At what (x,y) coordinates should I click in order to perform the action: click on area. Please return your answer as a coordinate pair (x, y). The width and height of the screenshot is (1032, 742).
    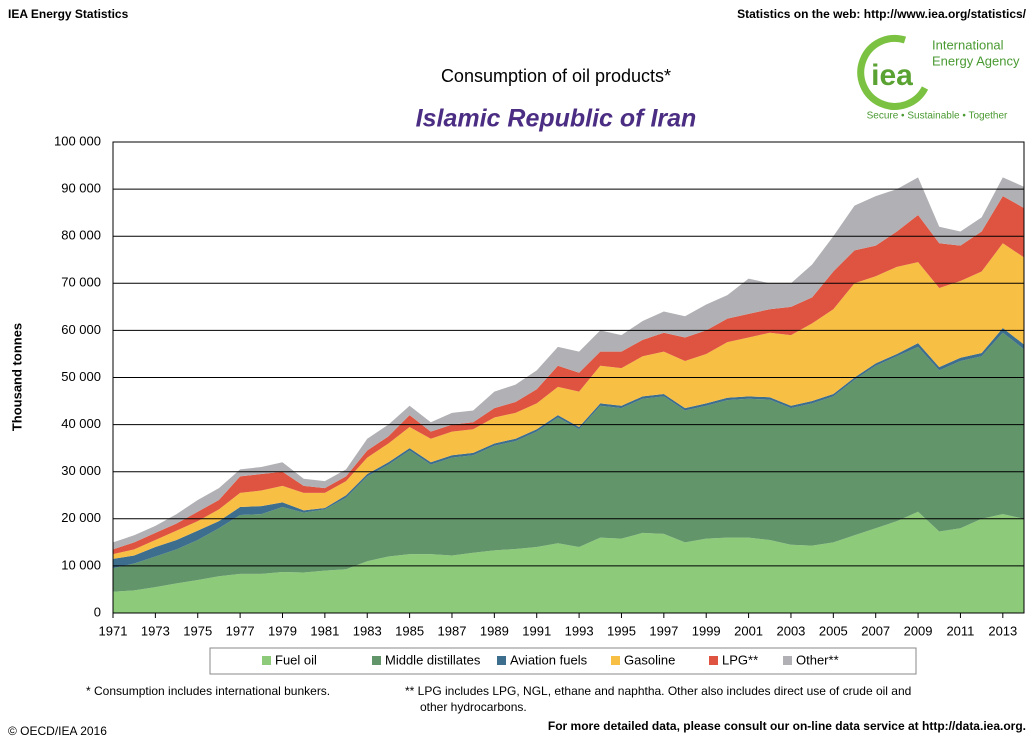
    Looking at the image, I should click on (568, 562).